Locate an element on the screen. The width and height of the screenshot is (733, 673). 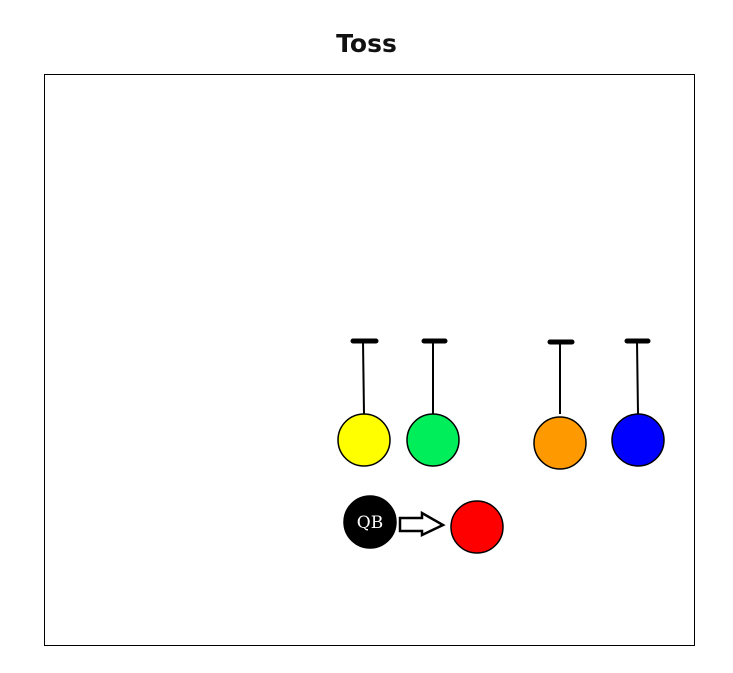
player-orange is located at coordinates (560, 443).